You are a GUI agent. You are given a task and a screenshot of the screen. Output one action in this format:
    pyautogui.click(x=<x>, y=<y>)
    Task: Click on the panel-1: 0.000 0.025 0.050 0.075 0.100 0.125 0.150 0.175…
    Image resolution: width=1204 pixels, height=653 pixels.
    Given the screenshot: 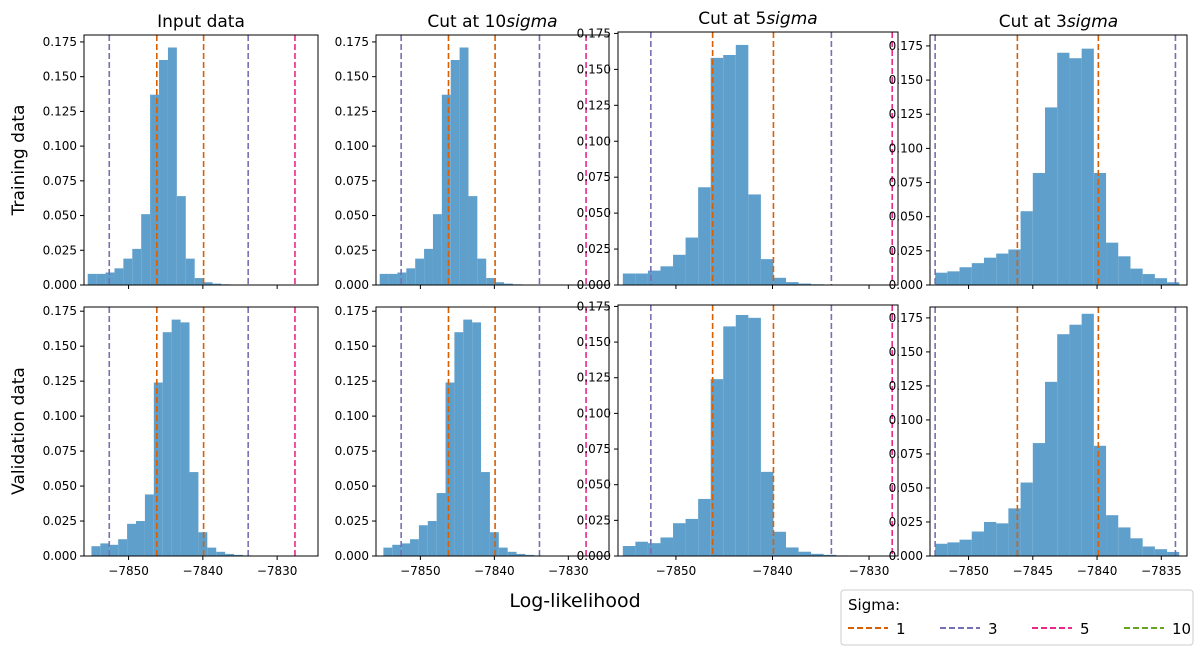 What is the action you would take?
    pyautogui.click(x=181, y=152)
    